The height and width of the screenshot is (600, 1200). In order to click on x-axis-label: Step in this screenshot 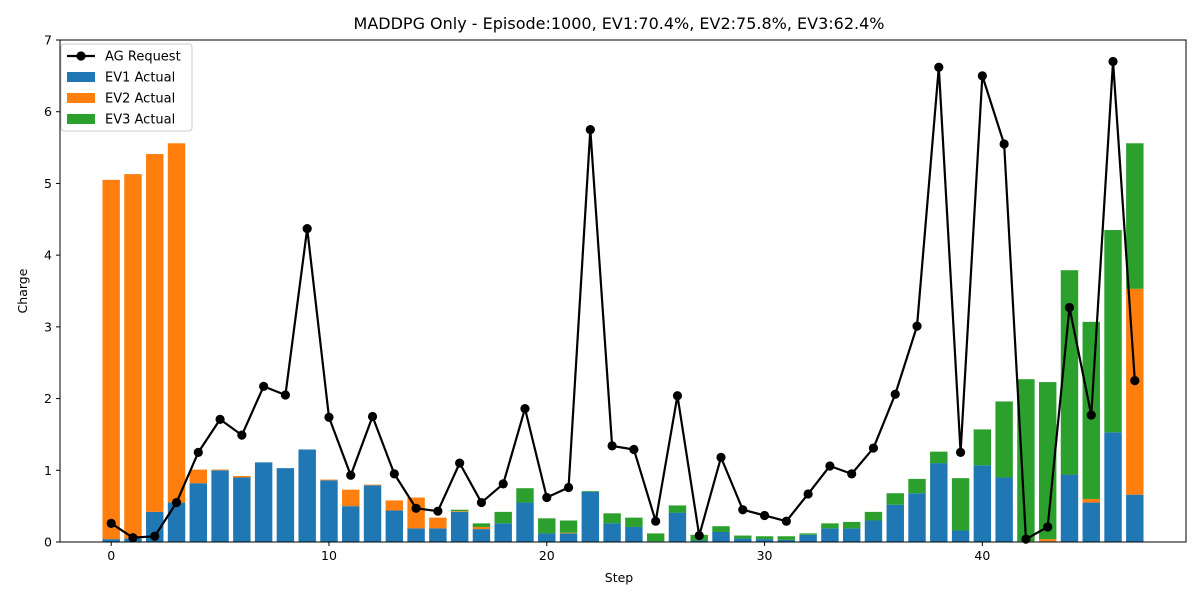, I will do `click(619, 577)`.